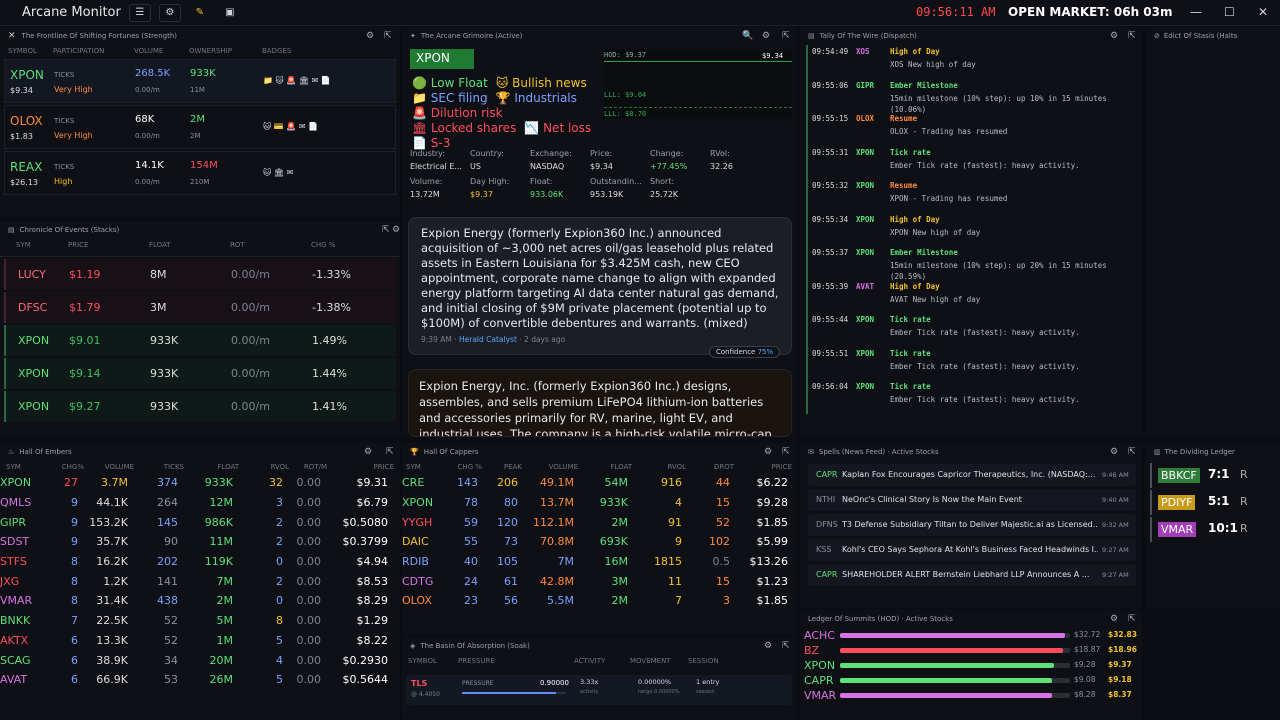 Image resolution: width=1280 pixels, height=720 pixels. What do you see at coordinates (200, 680) in the screenshot?
I see `table-row: AVAT 6 66.9K 53 26M 5 0.00 $0.5644` at bounding box center [200, 680].